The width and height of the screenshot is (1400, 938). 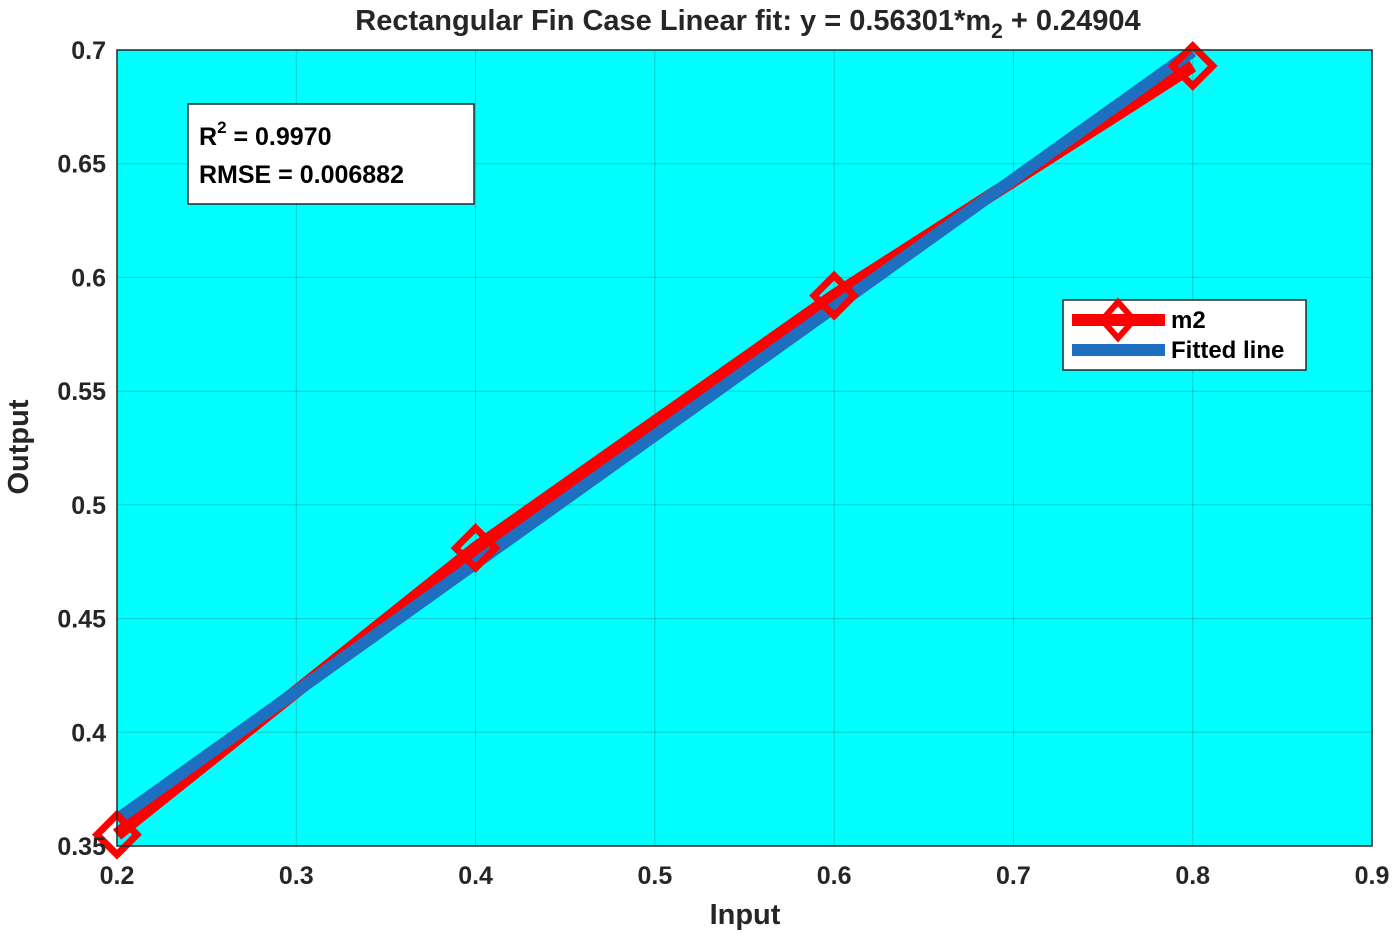 What do you see at coordinates (88, 278) in the screenshot?
I see `y-tick-label: 0.6` at bounding box center [88, 278].